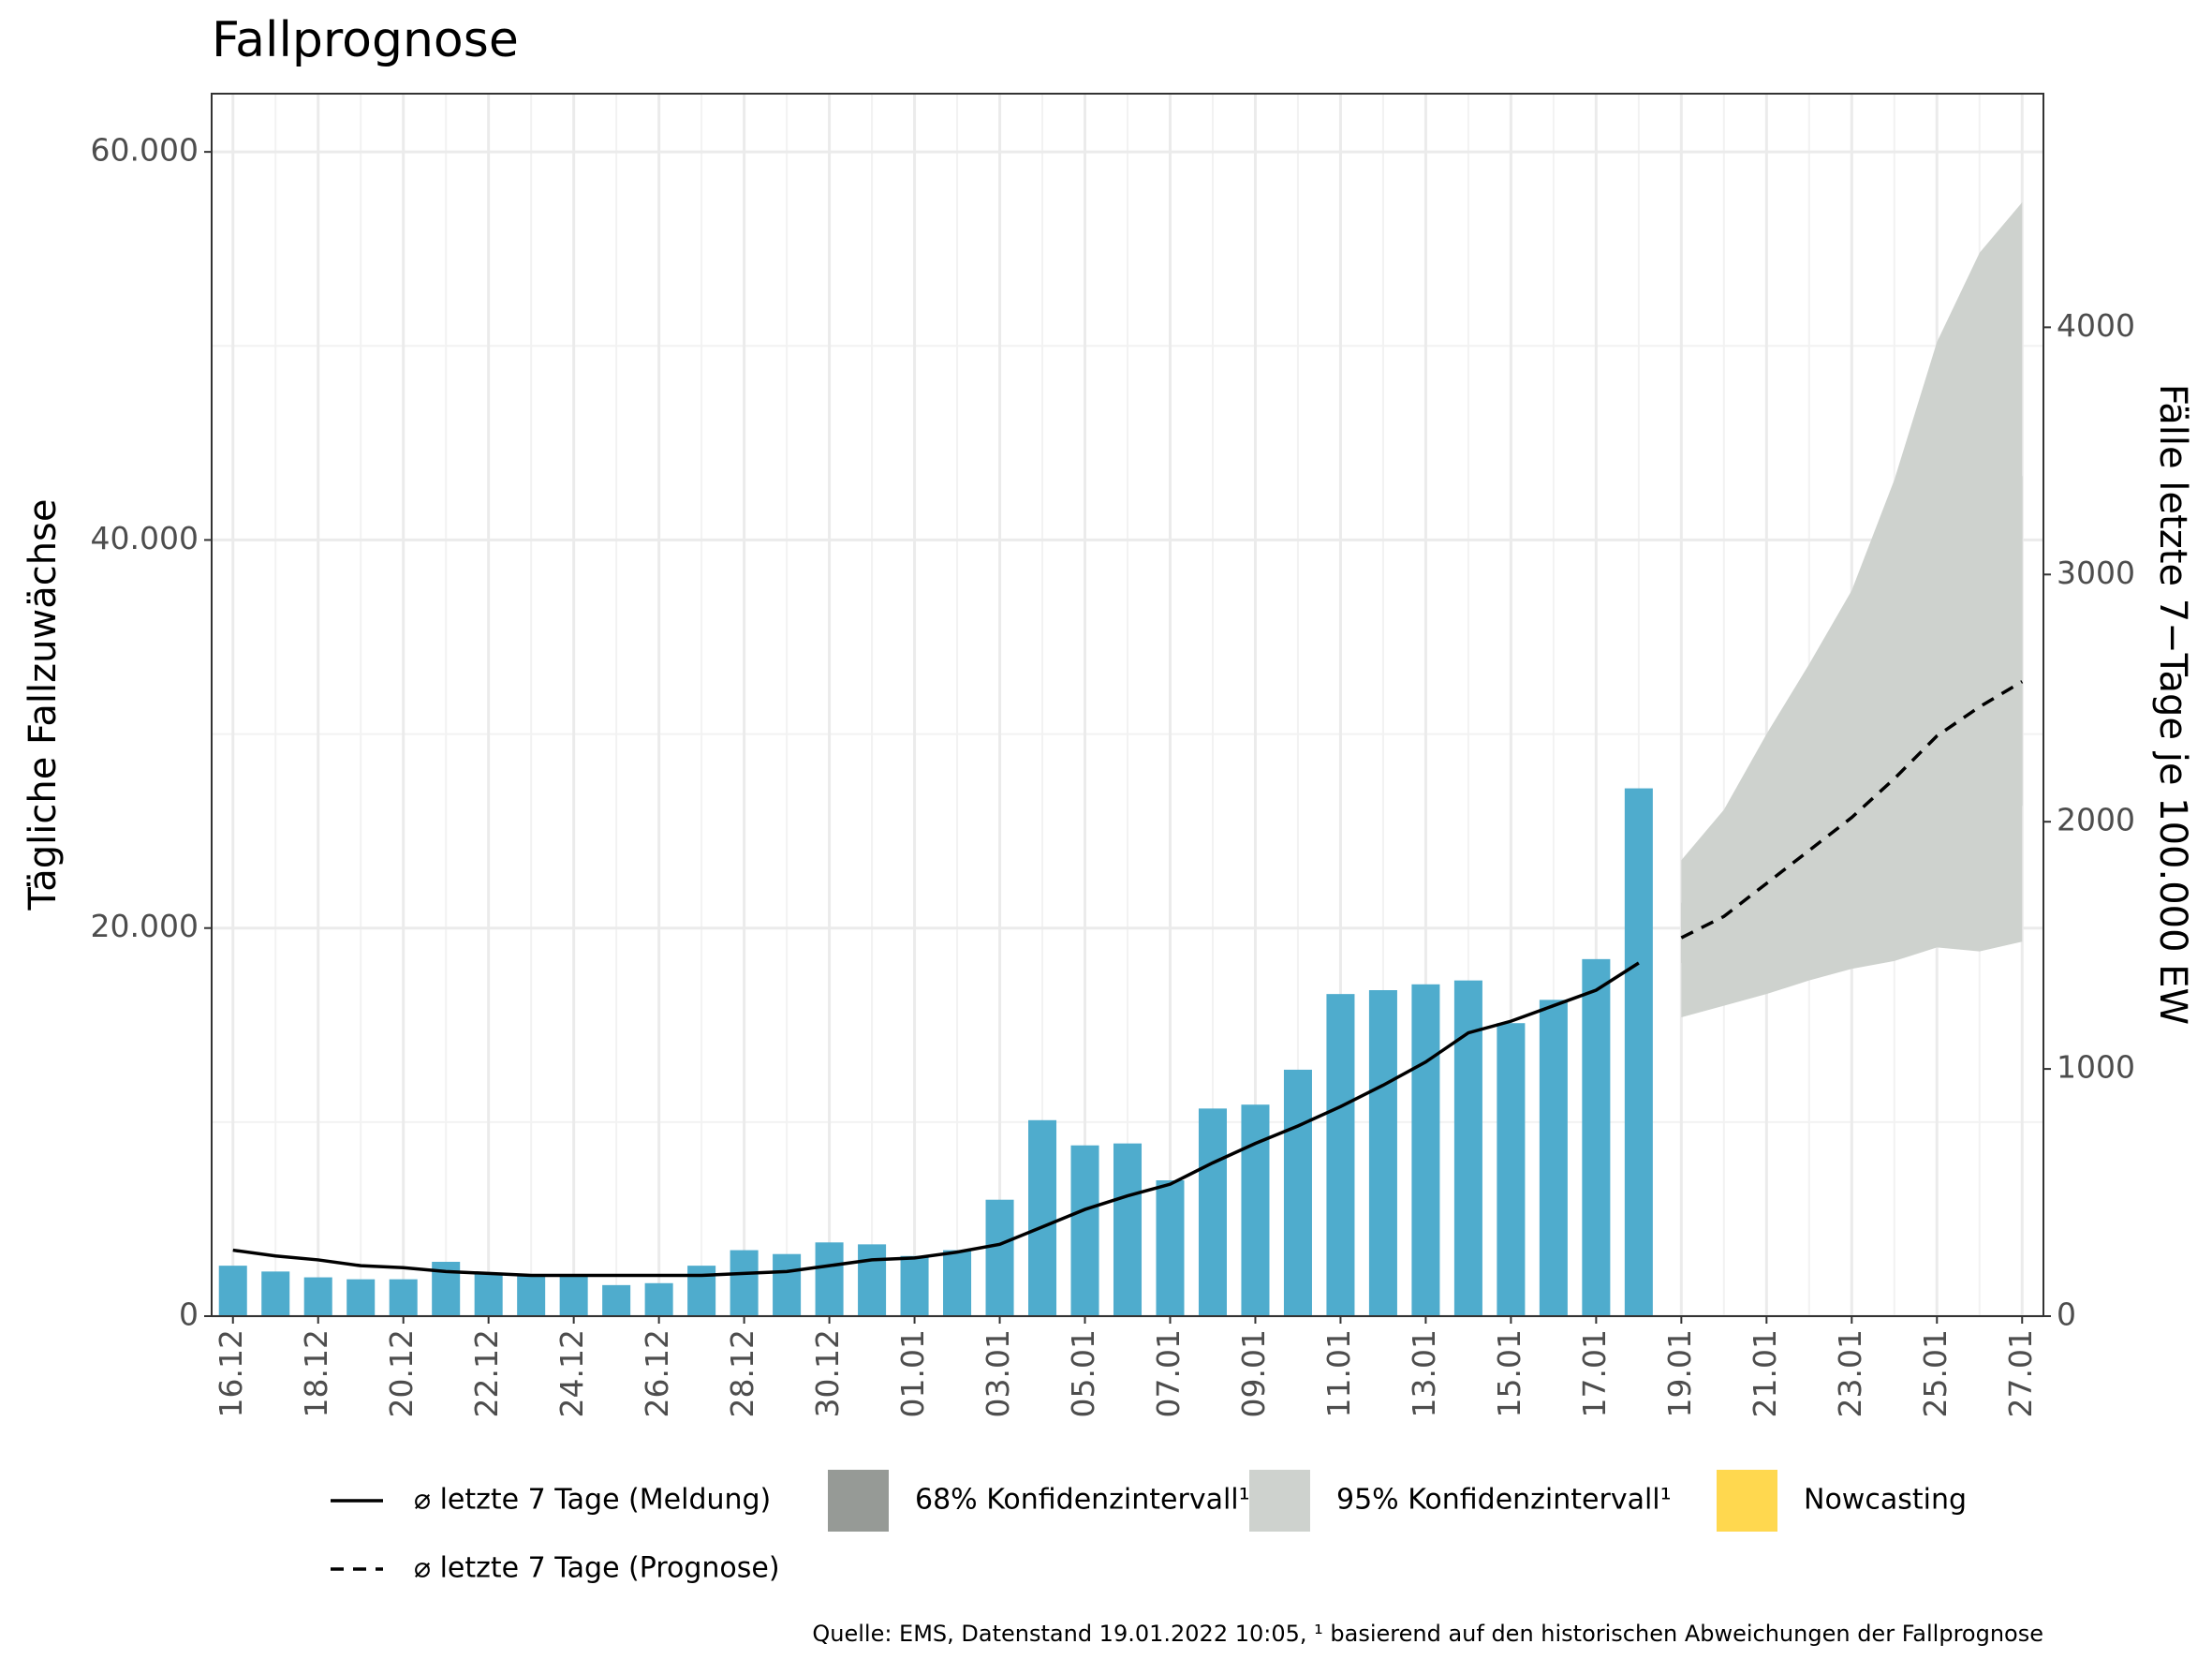 The height and width of the screenshot is (1659, 2212). Describe the element at coordinates (2096, 573) in the screenshot. I see `y2-tick-label: 3000` at that location.